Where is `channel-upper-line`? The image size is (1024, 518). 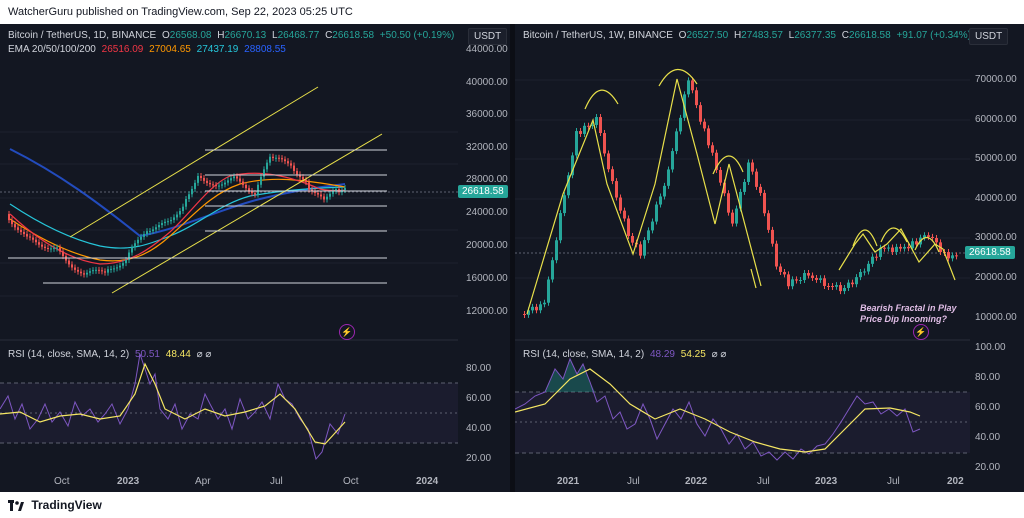 channel-upper-line is located at coordinates (194, 162).